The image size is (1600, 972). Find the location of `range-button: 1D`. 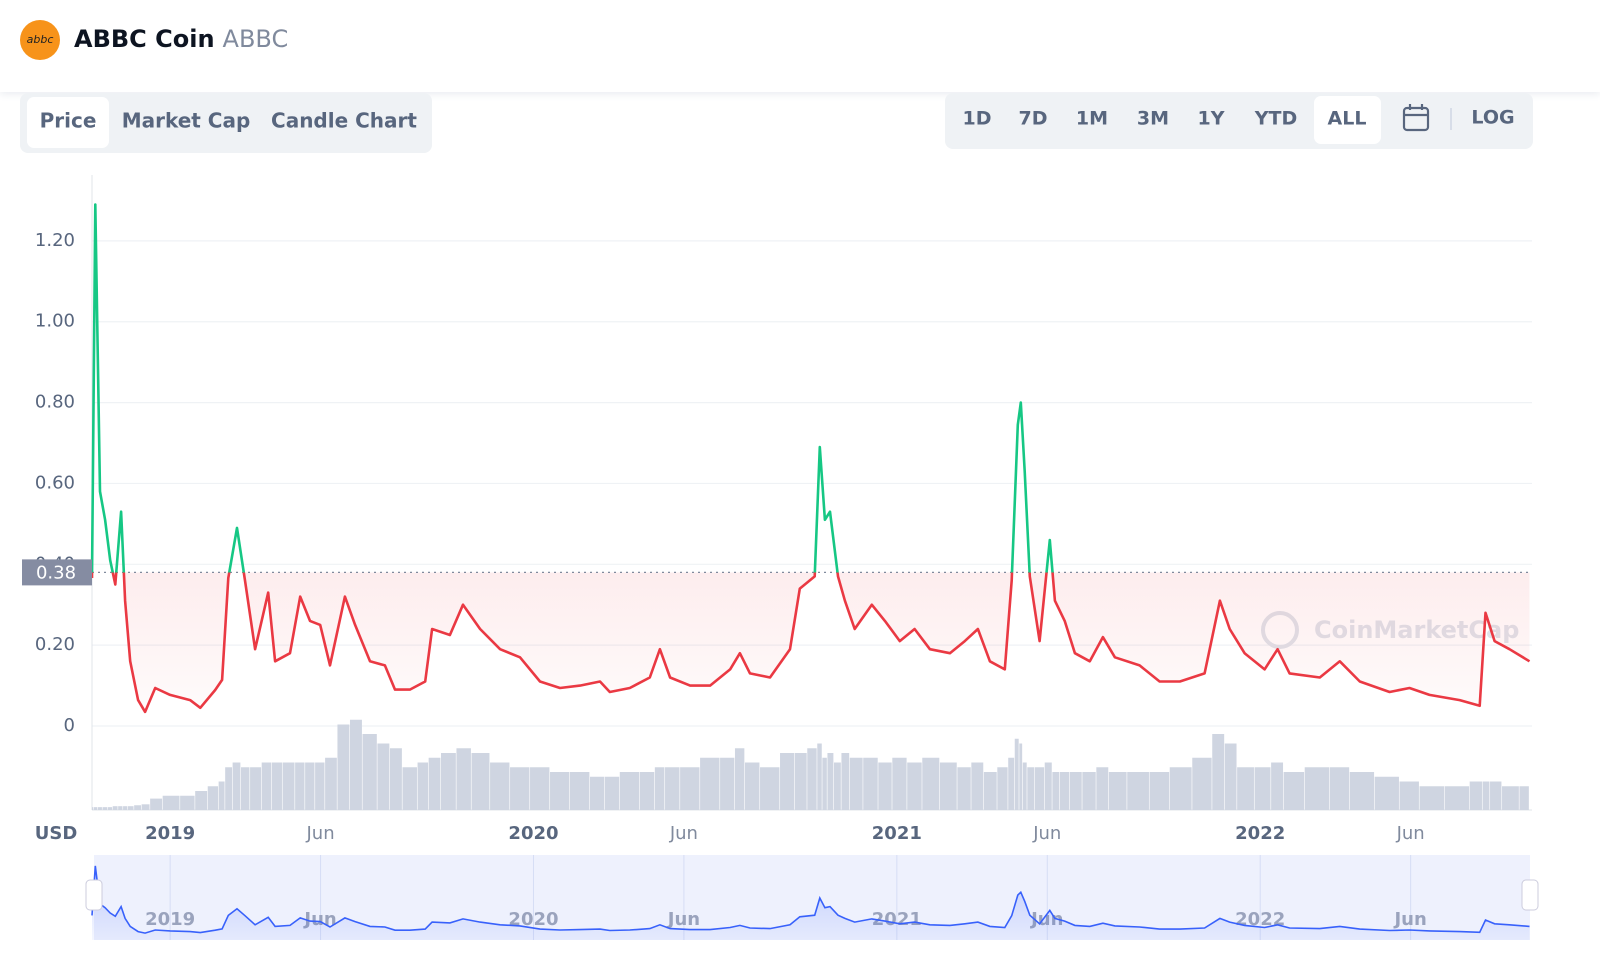

range-button: 1D is located at coordinates (977, 119).